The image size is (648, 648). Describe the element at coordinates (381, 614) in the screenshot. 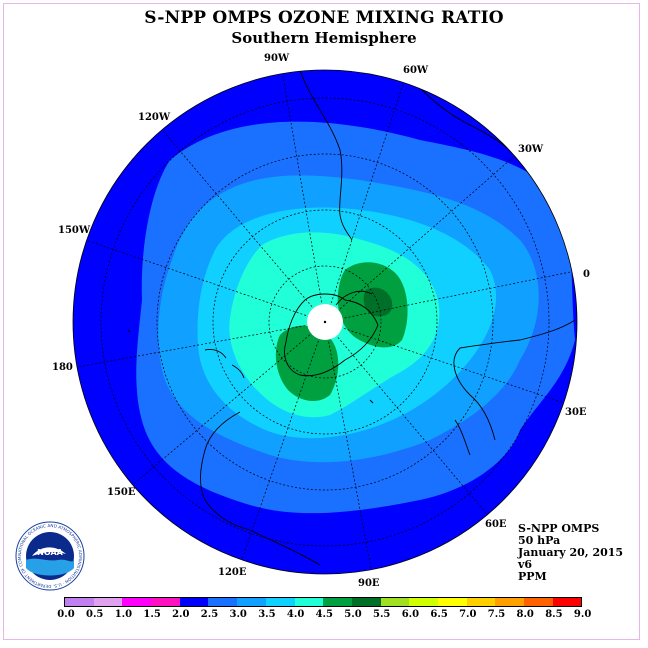

I see `colorbar-tick-label: 5.5` at that location.